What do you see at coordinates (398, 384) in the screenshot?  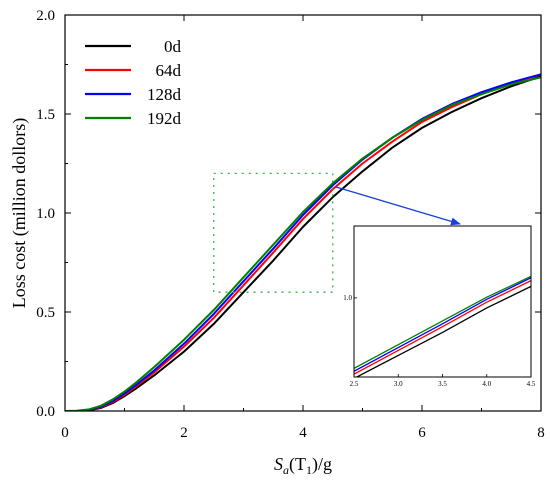 I see `inset-x-tick-label: 3.0` at bounding box center [398, 384].